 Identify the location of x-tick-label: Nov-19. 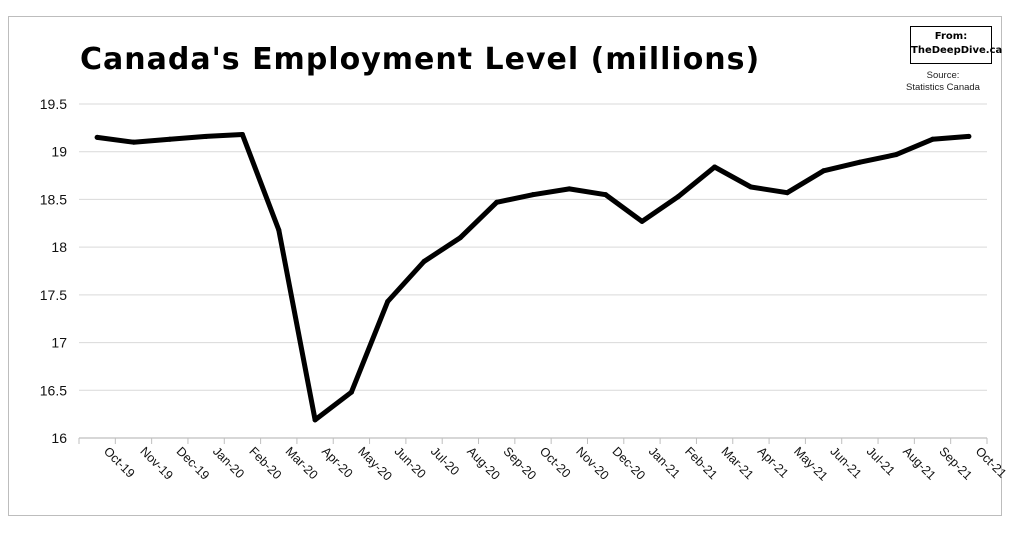
(156, 463).